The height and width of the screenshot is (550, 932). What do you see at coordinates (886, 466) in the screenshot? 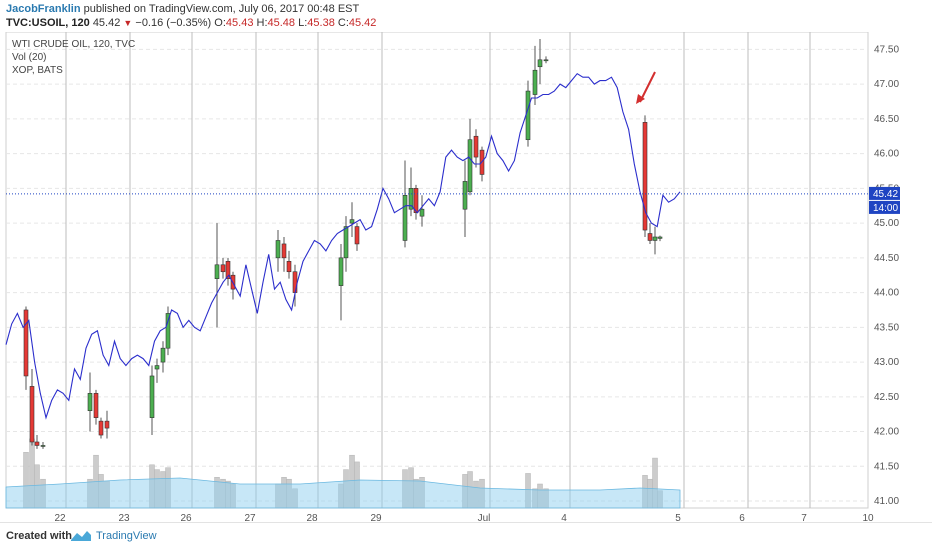
I see `y-tick-label: 41.50` at bounding box center [886, 466].